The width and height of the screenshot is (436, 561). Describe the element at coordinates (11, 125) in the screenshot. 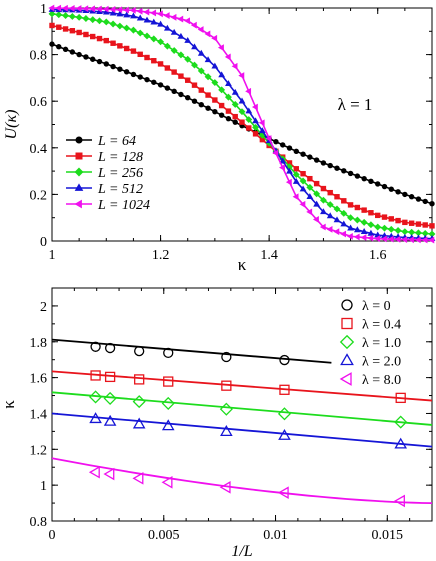

I see `y-axis-label: U(κ)` at that location.